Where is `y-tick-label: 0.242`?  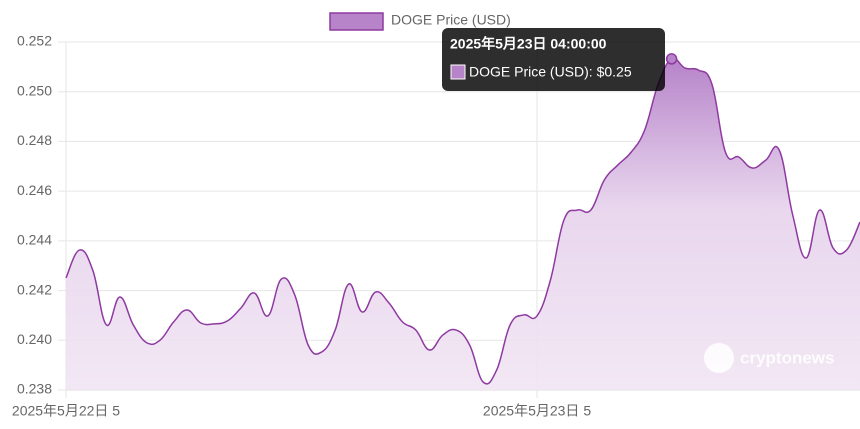
y-tick-label: 0.242 is located at coordinates (34, 289).